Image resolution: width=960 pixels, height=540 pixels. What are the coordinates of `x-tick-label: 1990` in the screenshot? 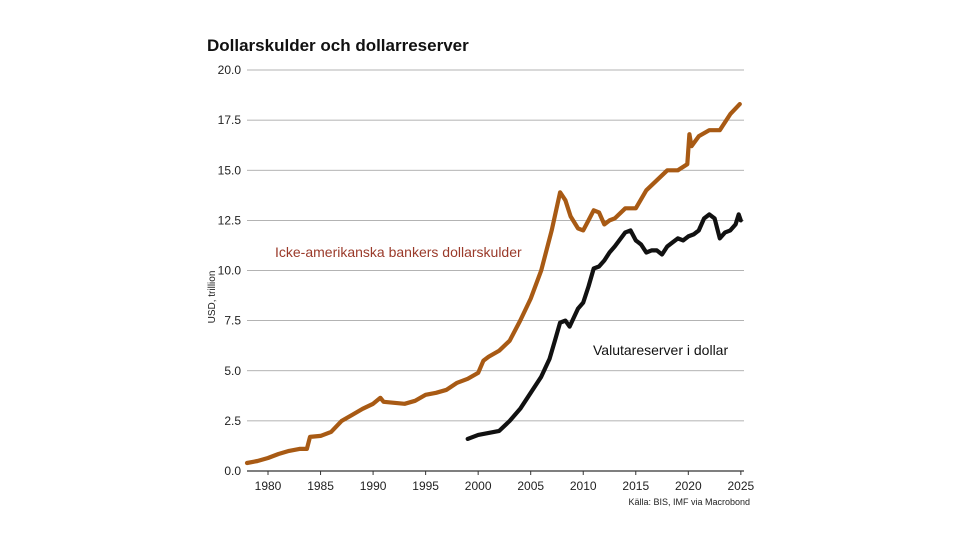 It's located at (373, 486).